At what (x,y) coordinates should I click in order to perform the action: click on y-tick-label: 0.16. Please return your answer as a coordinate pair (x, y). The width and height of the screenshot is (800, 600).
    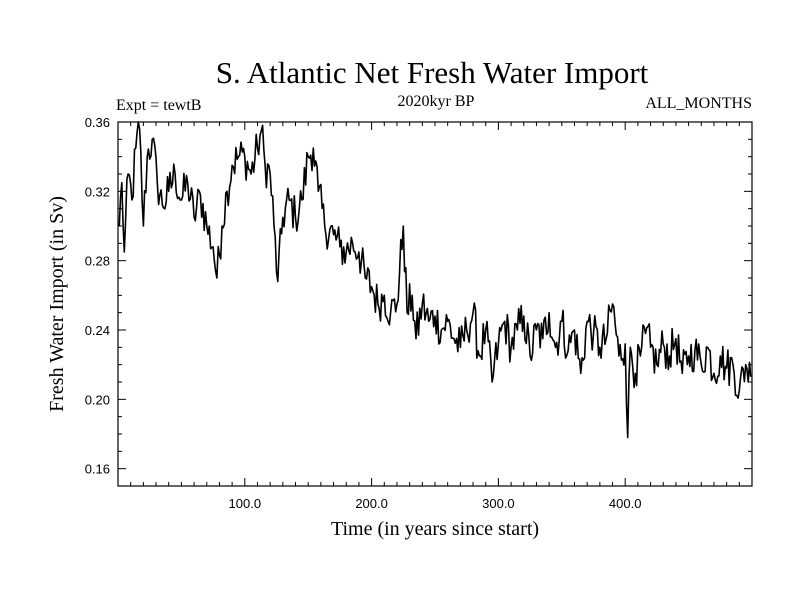
    Looking at the image, I should click on (97, 469).